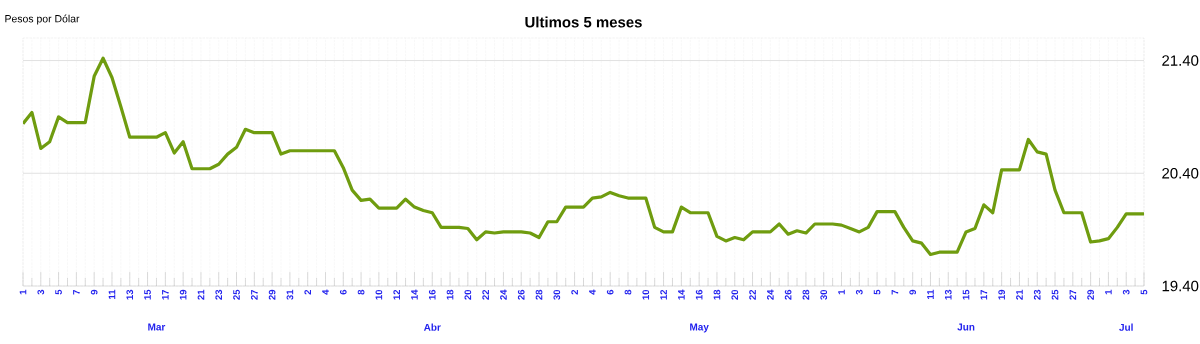  I want to click on y-tick-label: 20.40, so click(1180, 173).